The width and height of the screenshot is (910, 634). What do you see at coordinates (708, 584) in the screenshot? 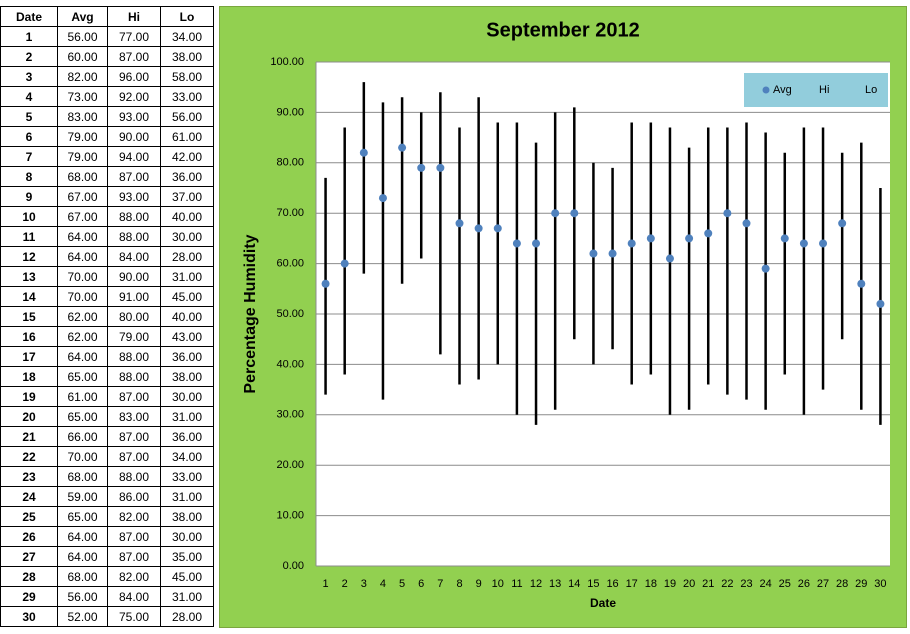
I see `x-tick-label: 21` at bounding box center [708, 584].